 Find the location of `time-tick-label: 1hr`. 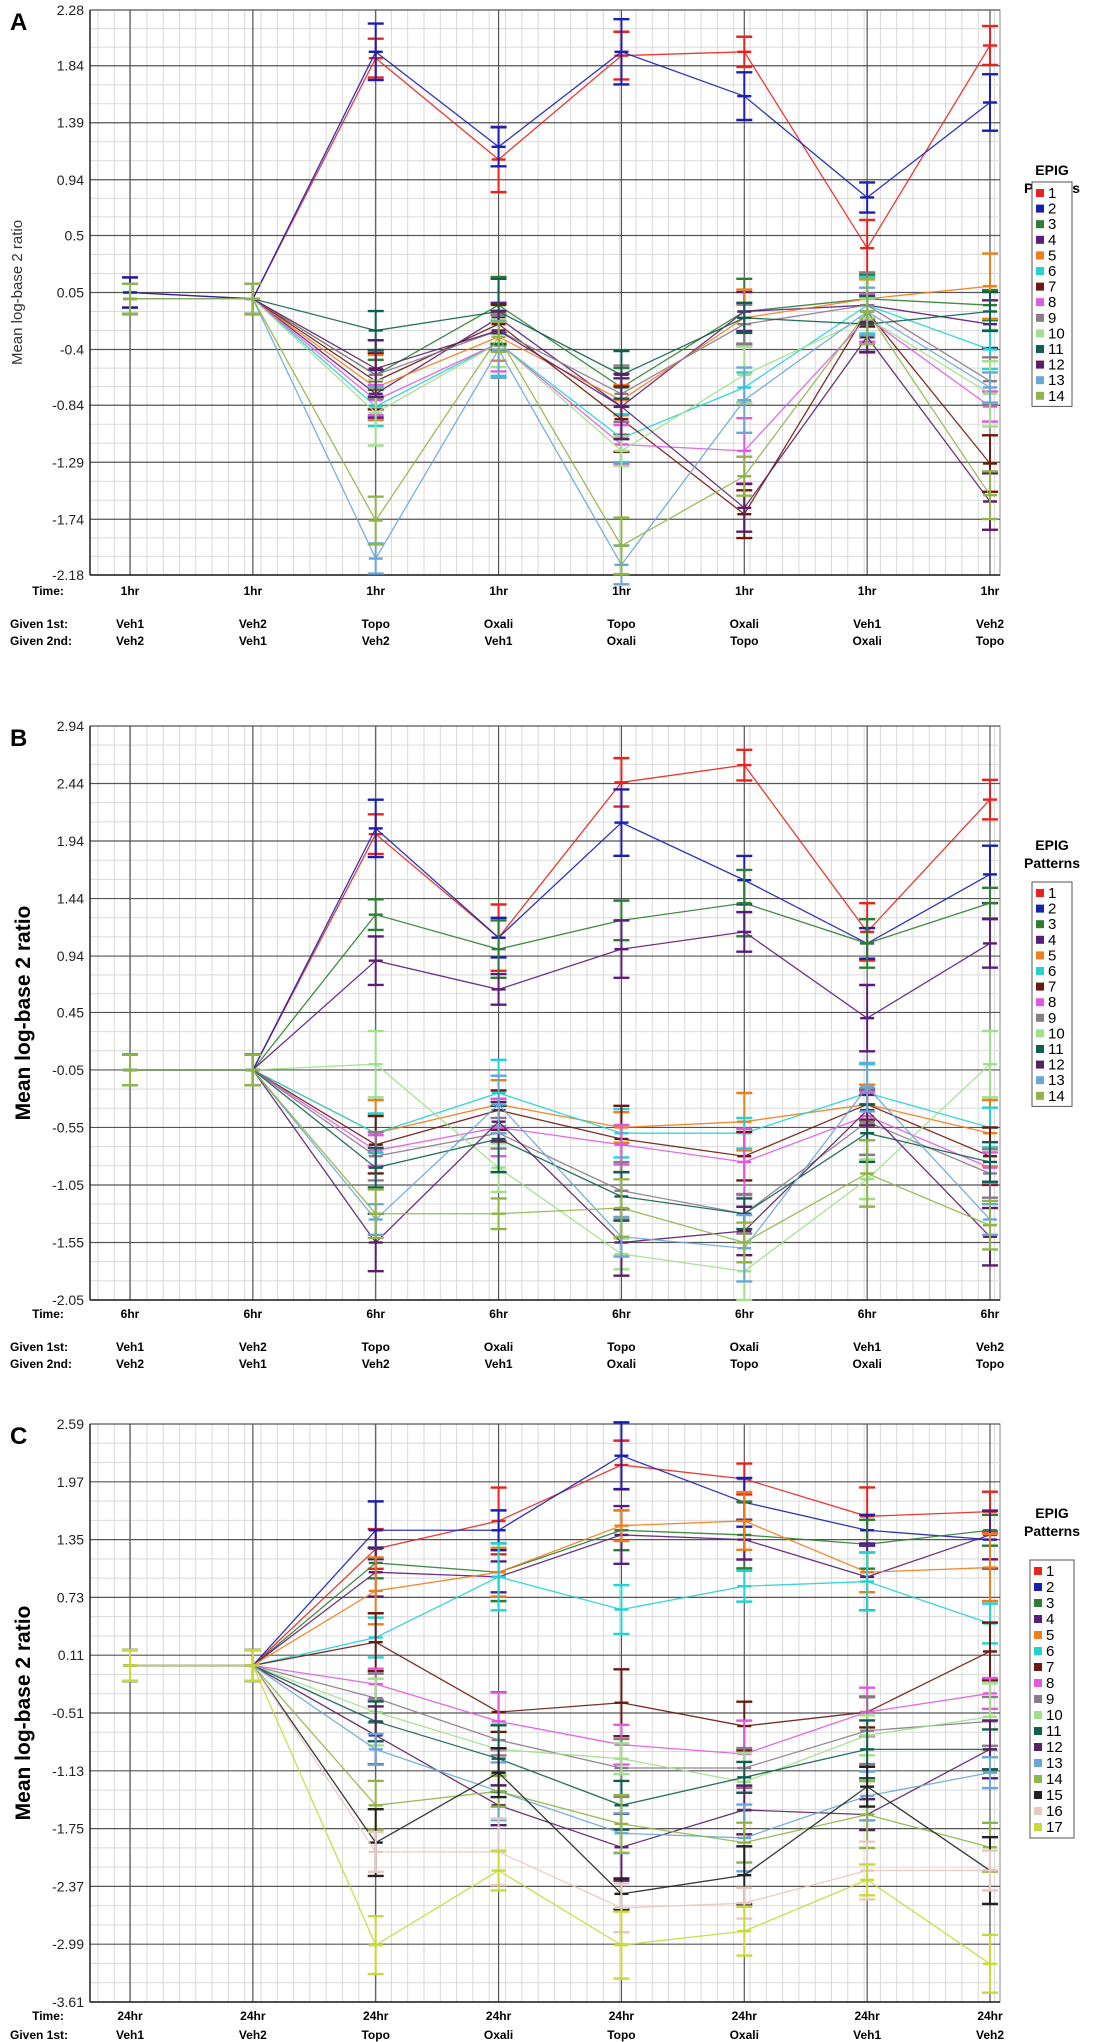

time-tick-label: 1hr is located at coordinates (744, 591).